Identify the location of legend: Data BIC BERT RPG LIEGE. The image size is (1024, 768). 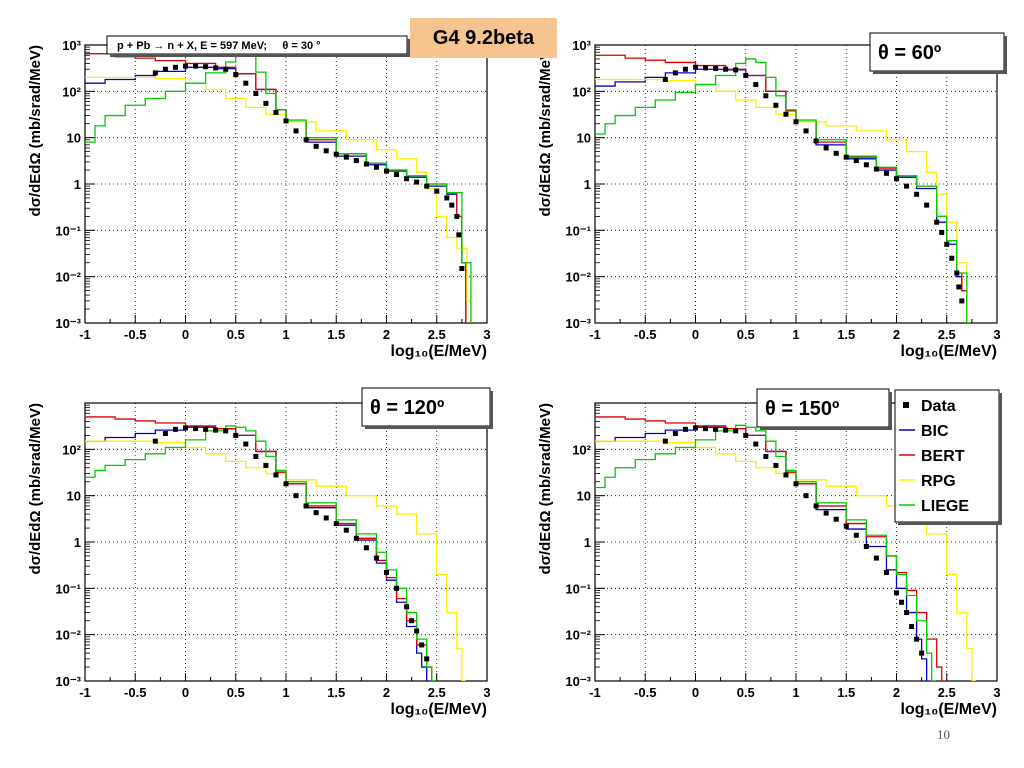
(948, 457).